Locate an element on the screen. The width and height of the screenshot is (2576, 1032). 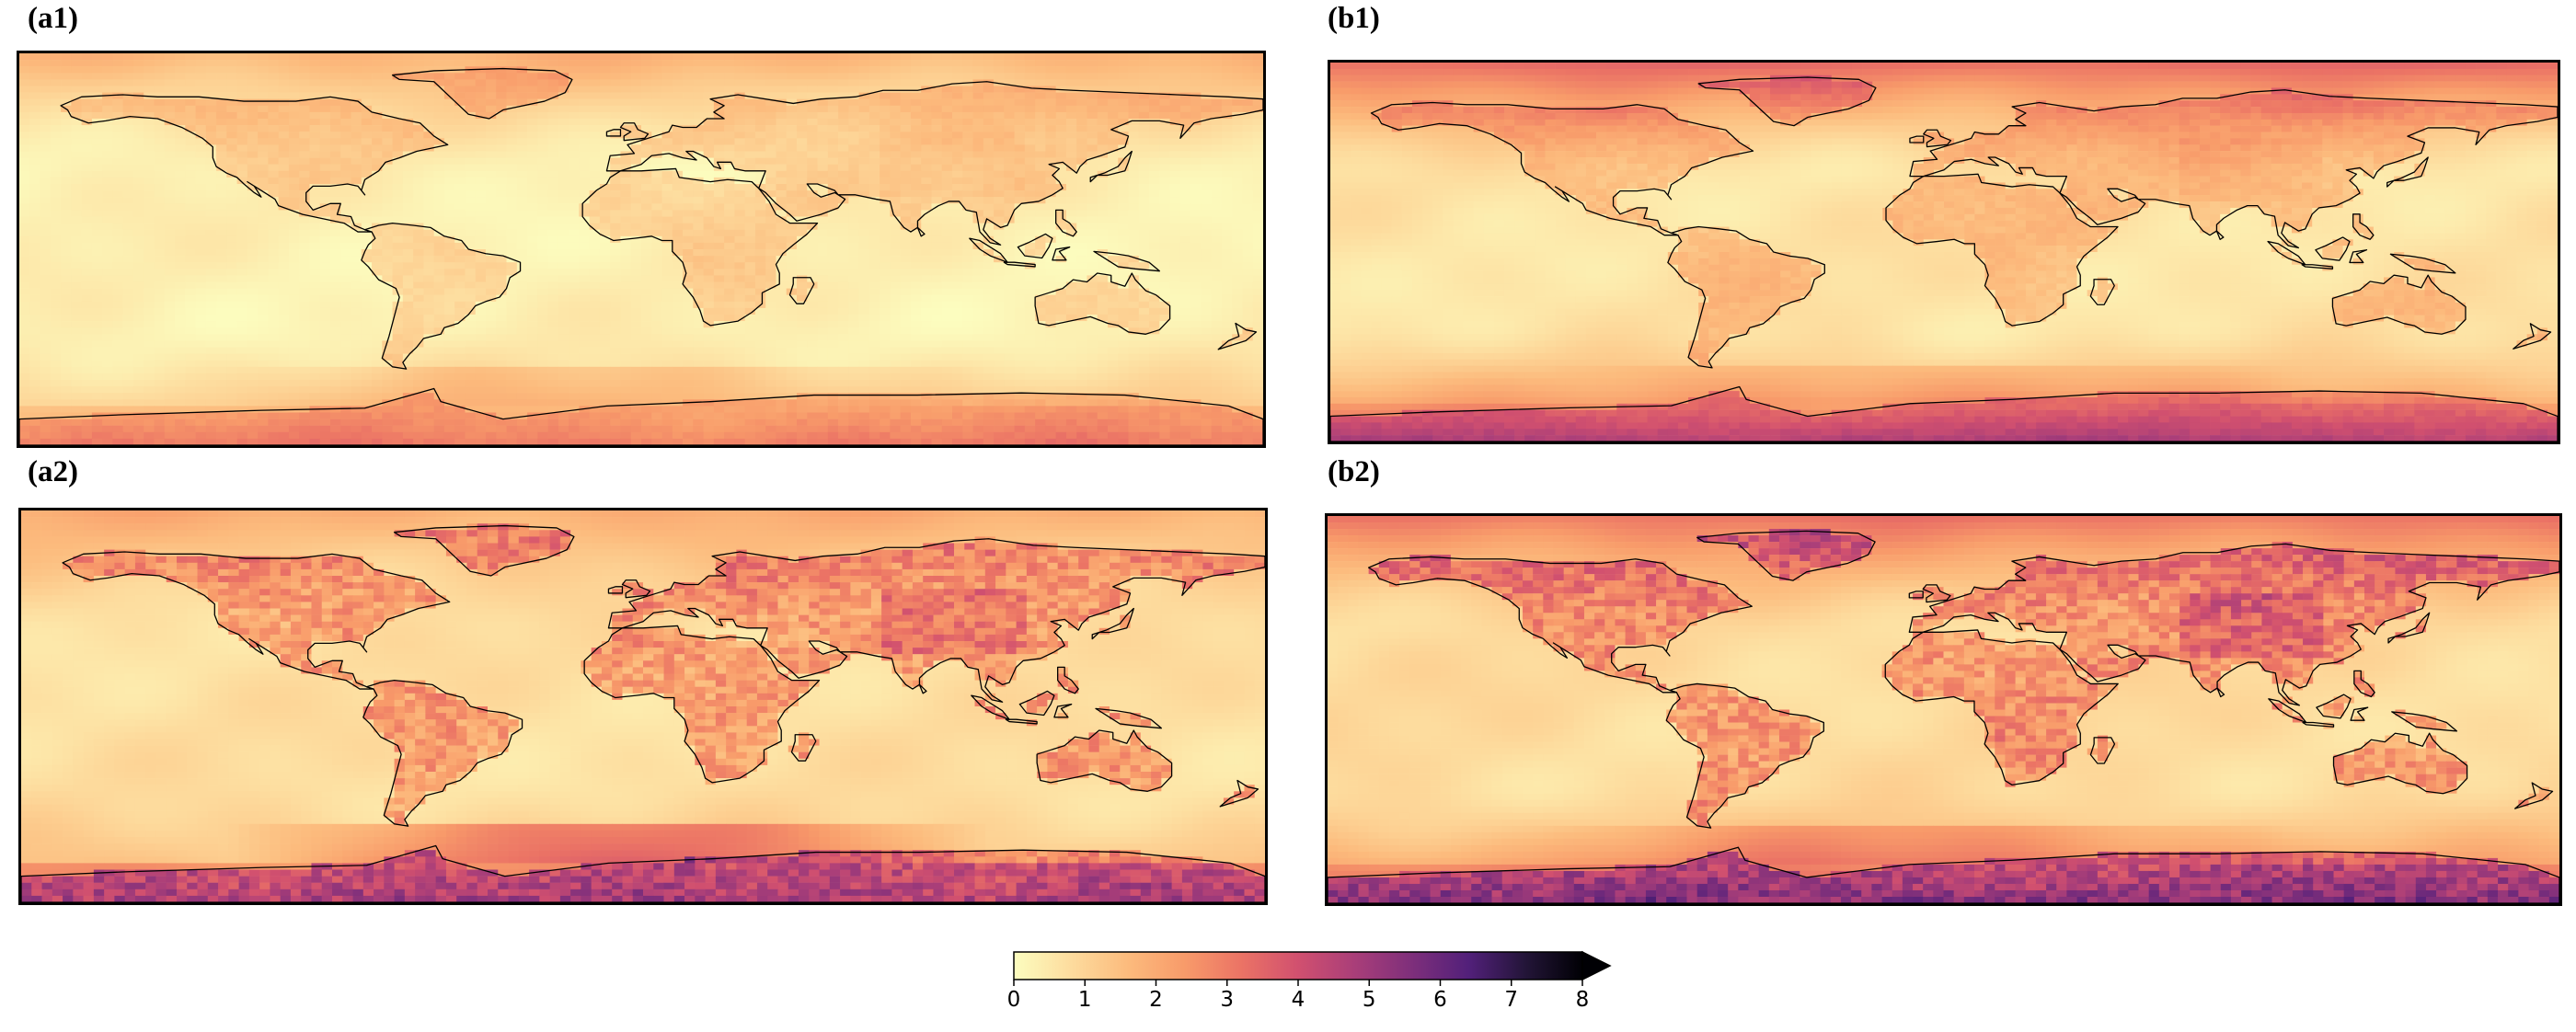
panel-label-b1: (b1) is located at coordinates (1354, 19).